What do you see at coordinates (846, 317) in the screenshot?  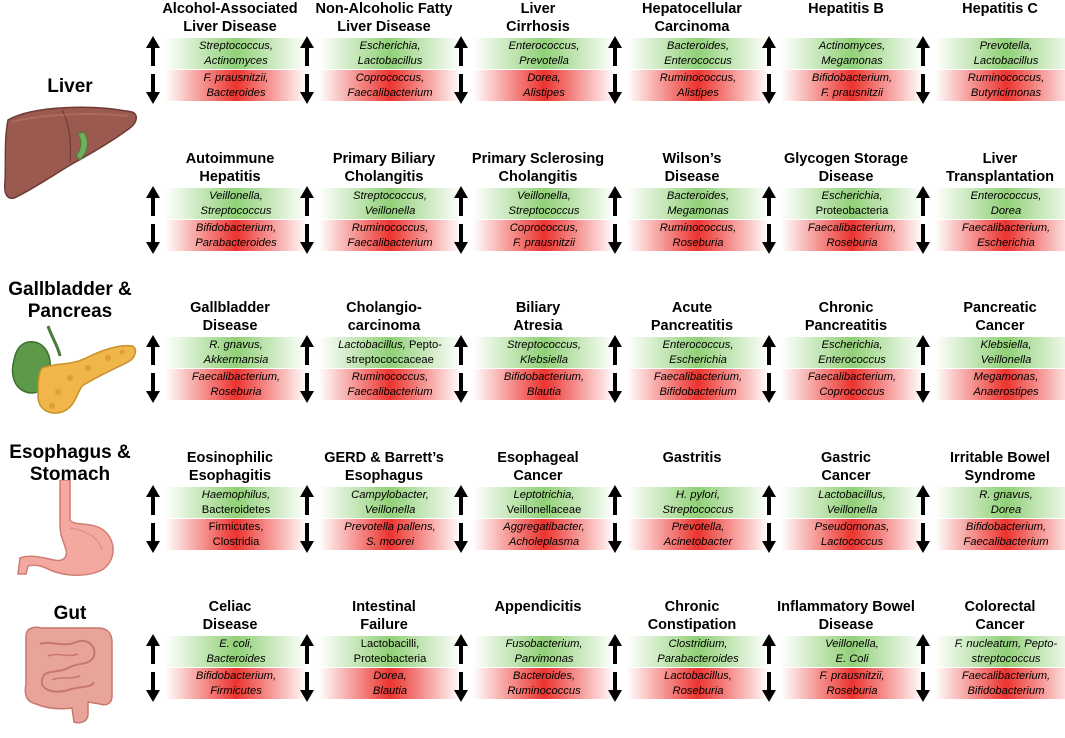 I see `disease-title: Chronic Pancreatitis` at bounding box center [846, 317].